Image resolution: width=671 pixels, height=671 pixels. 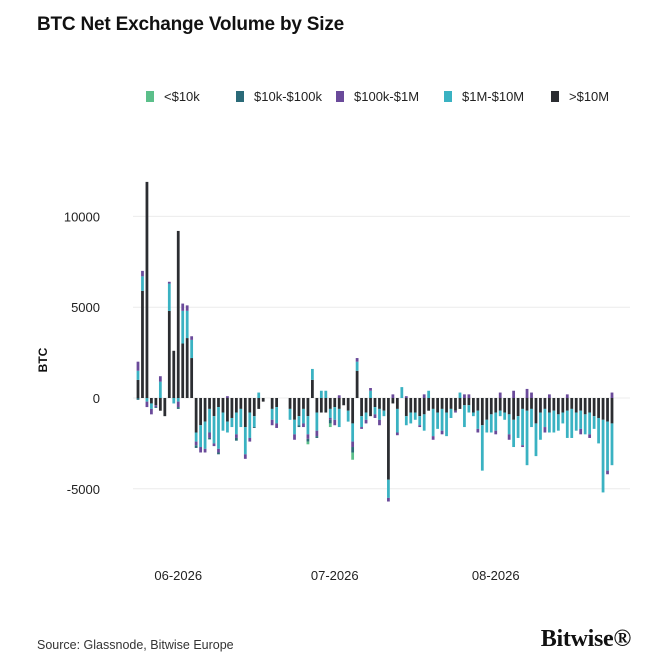 I want to click on y-tick-label: 5000, so click(x=85, y=307).